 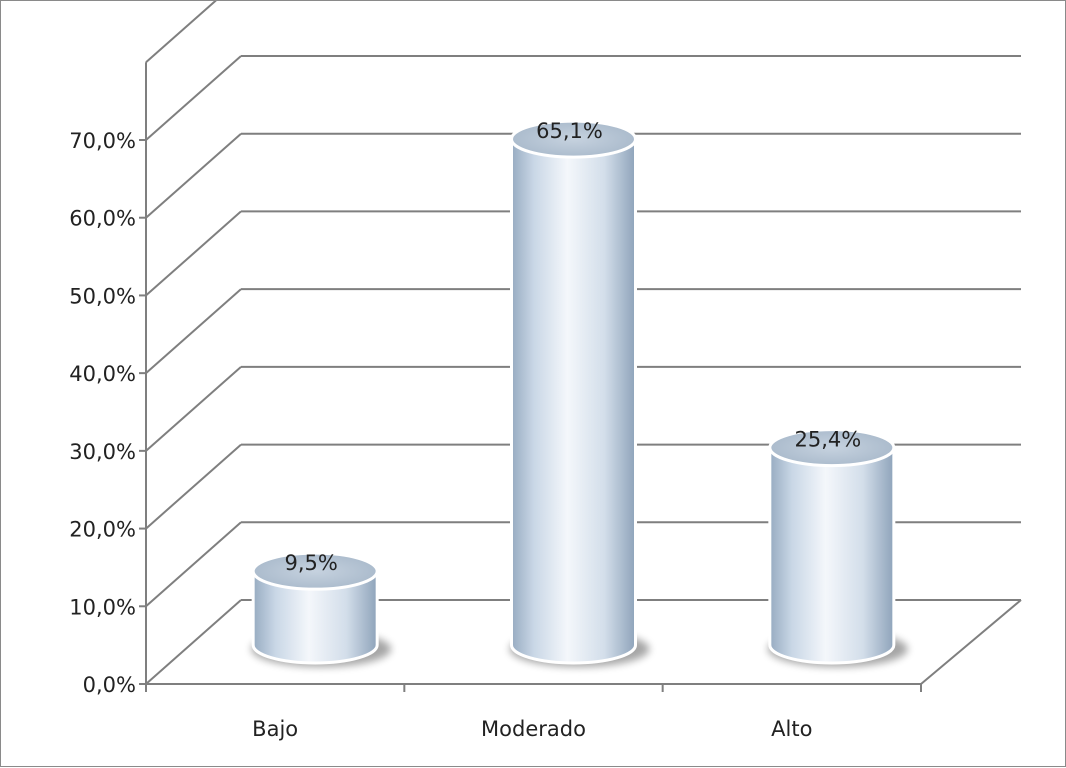 I want to click on data-label-2: 25,4%, so click(x=827, y=440).